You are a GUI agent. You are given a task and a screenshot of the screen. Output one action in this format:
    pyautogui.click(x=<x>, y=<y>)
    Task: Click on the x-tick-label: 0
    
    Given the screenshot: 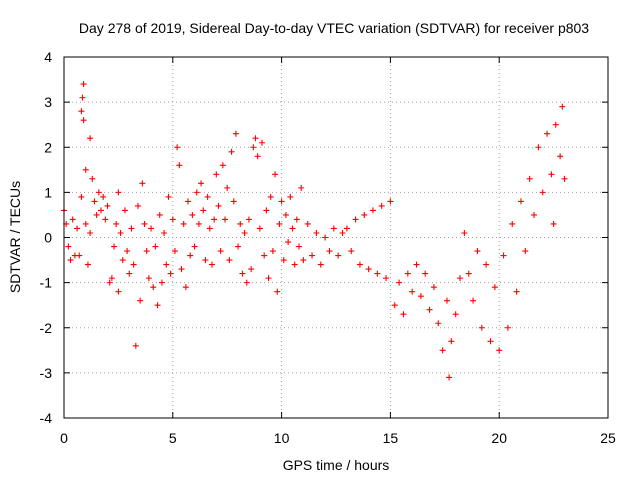 What is the action you would take?
    pyautogui.click(x=64, y=438)
    